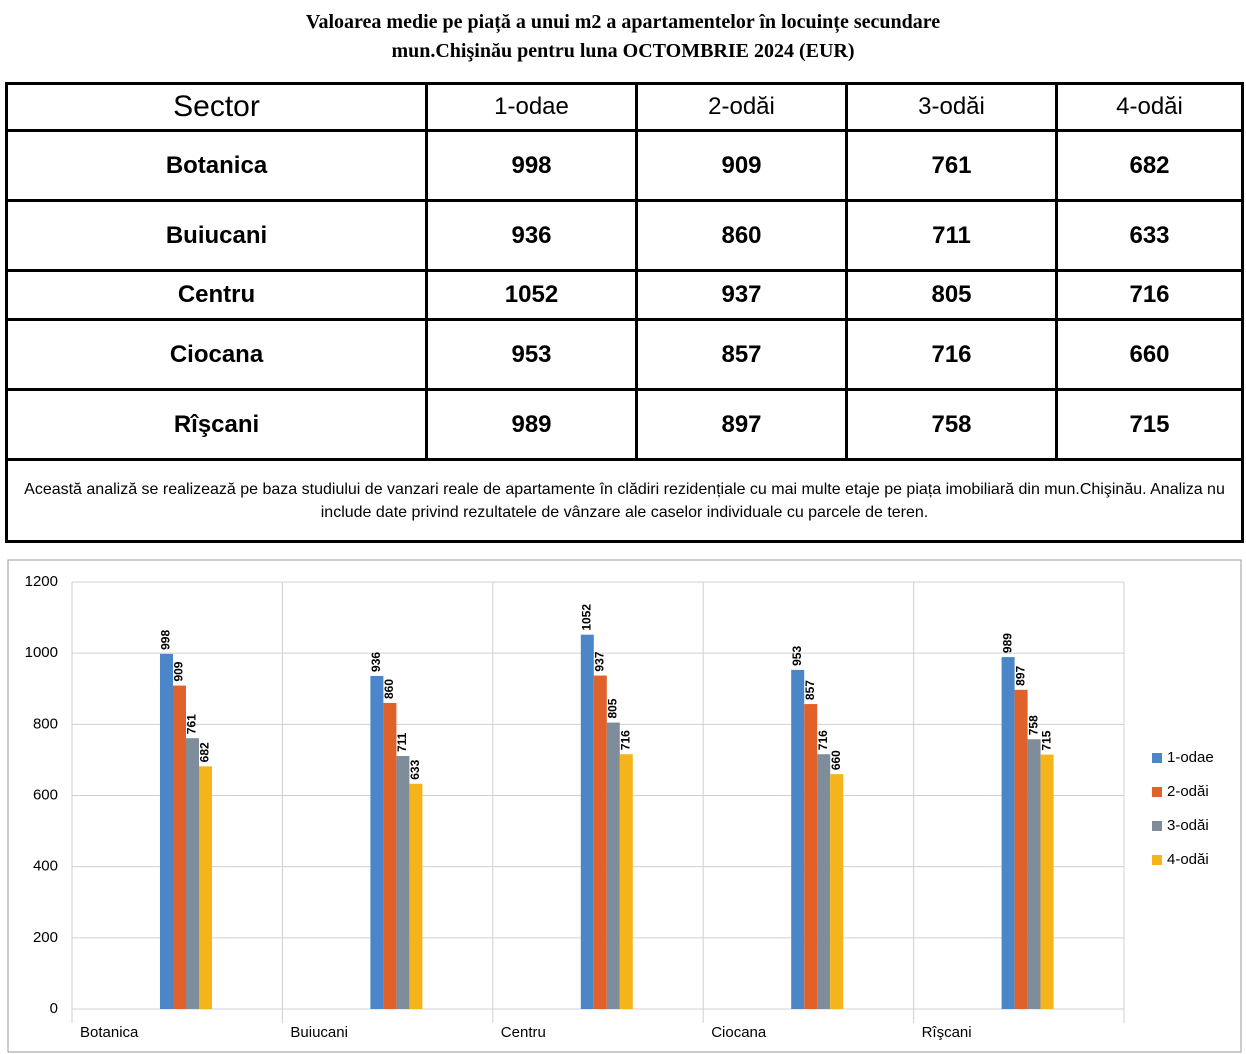  I want to click on table-row: Centru 1052 937 805 716, so click(624, 295).